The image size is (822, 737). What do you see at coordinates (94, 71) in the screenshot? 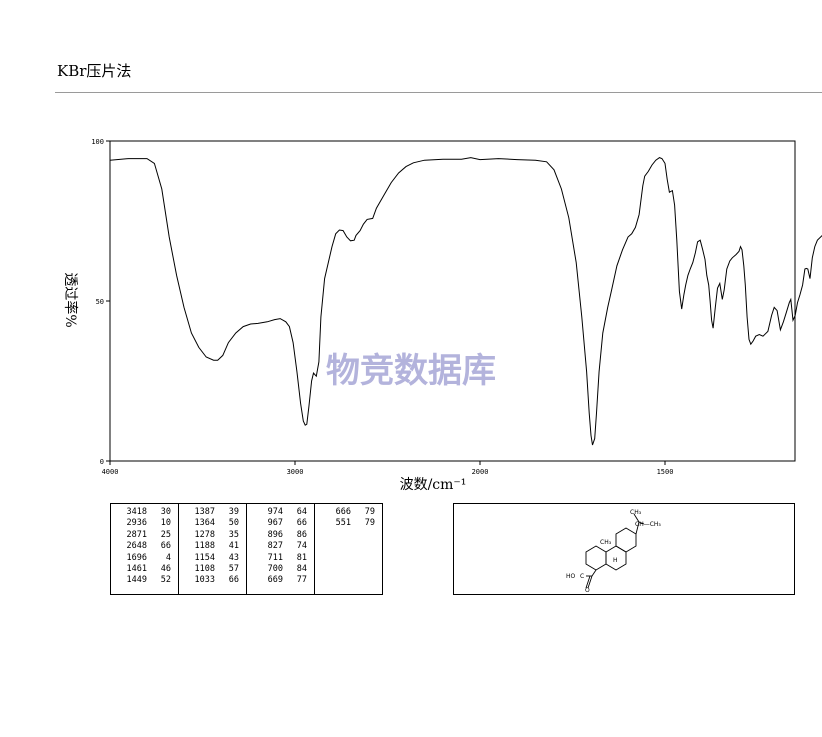
I see `page-title: KBr压片法` at bounding box center [94, 71].